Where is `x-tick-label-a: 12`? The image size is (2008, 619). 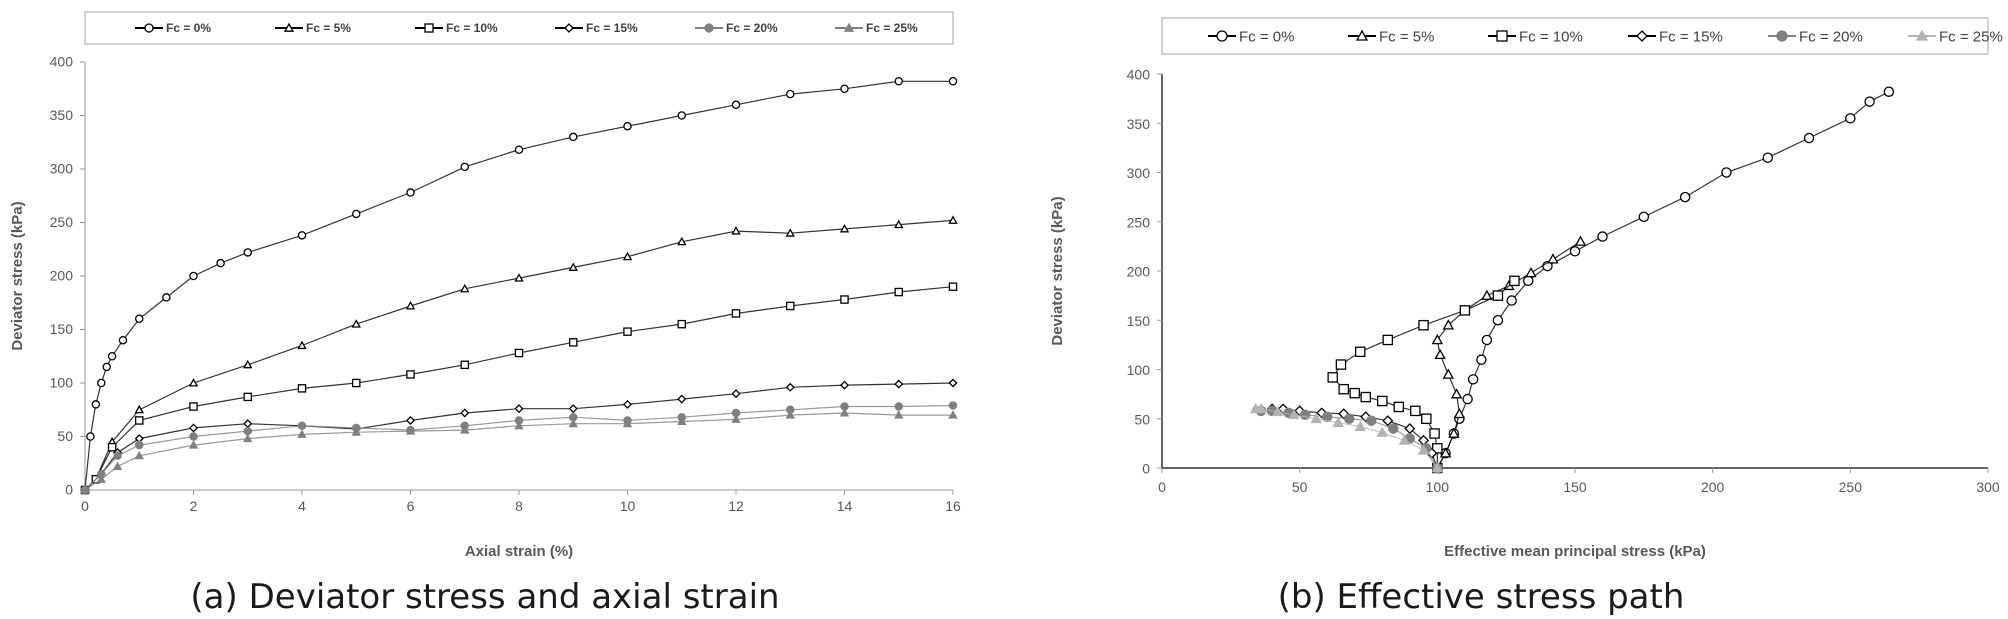 x-tick-label-a: 12 is located at coordinates (736, 506).